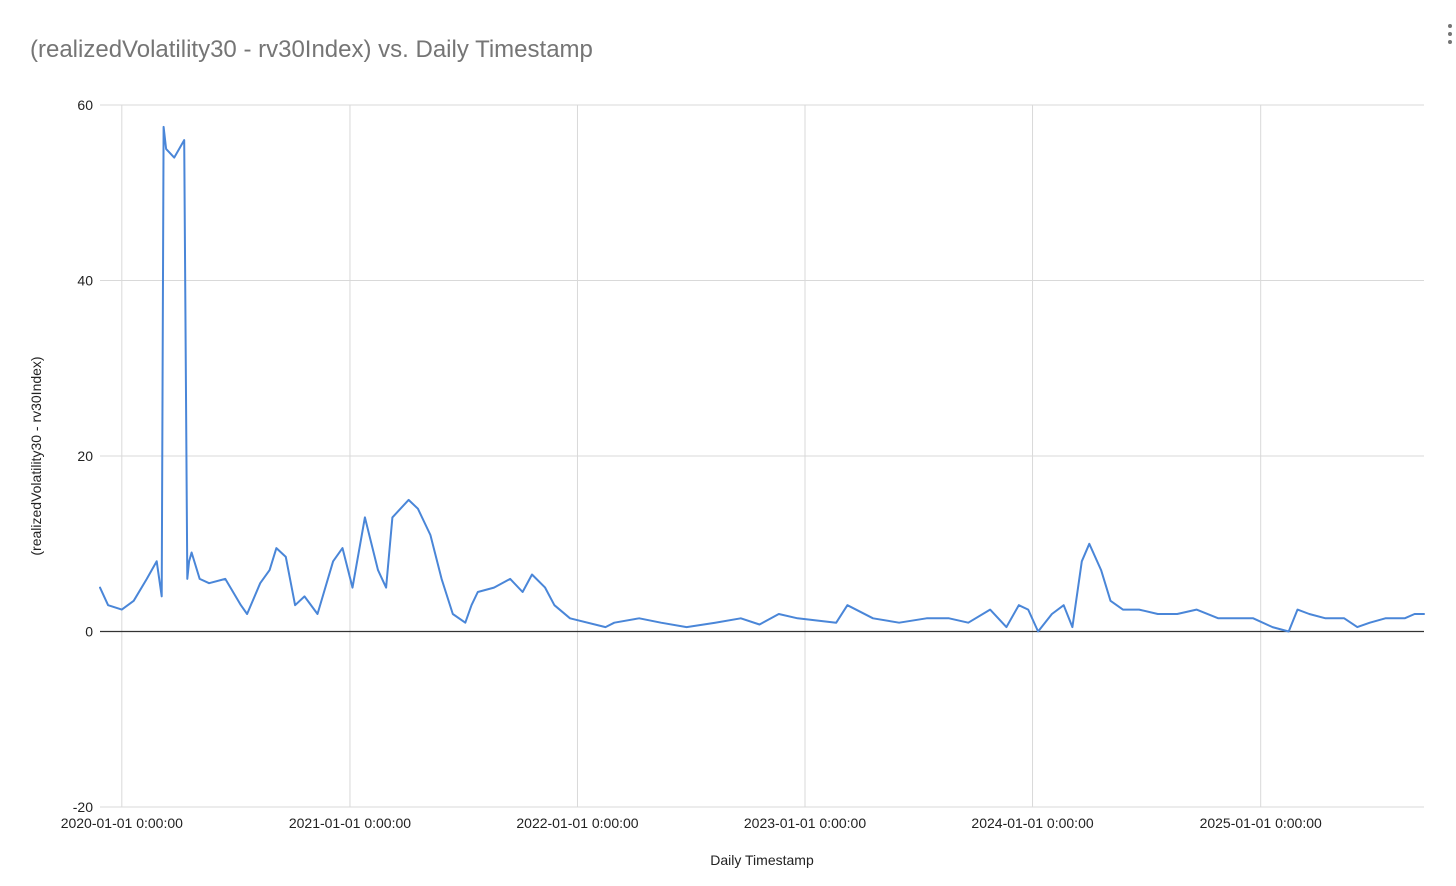 The width and height of the screenshot is (1456, 886). Describe the element at coordinates (89, 632) in the screenshot. I see `y-tick-label: 0` at that location.